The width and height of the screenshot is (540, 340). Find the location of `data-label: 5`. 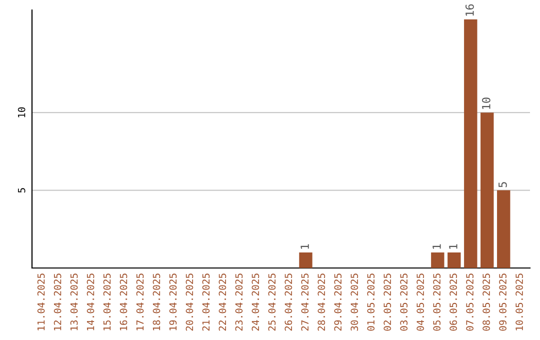

data-label: 5 is located at coordinates (502, 185).